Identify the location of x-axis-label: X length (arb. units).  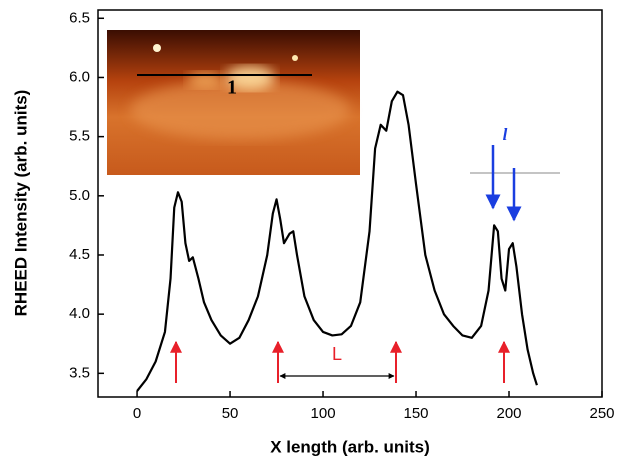
(350, 446).